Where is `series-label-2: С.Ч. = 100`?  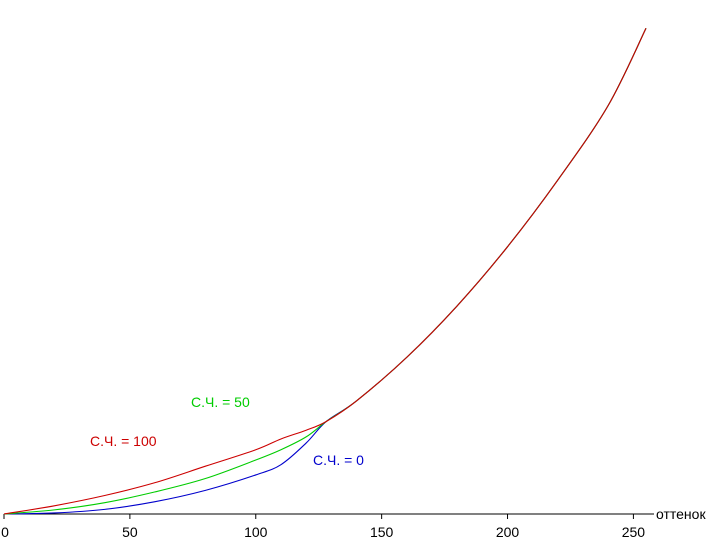 series-label-2: С.Ч. = 100 is located at coordinates (123, 441).